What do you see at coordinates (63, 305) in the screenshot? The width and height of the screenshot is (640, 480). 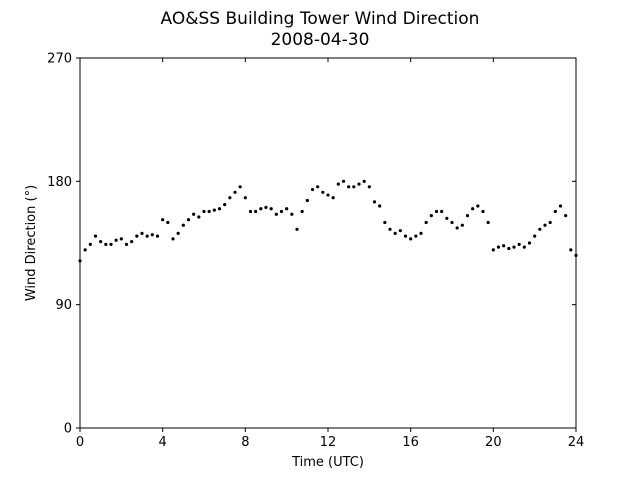 I see `y-tick-label: 90` at bounding box center [63, 305].